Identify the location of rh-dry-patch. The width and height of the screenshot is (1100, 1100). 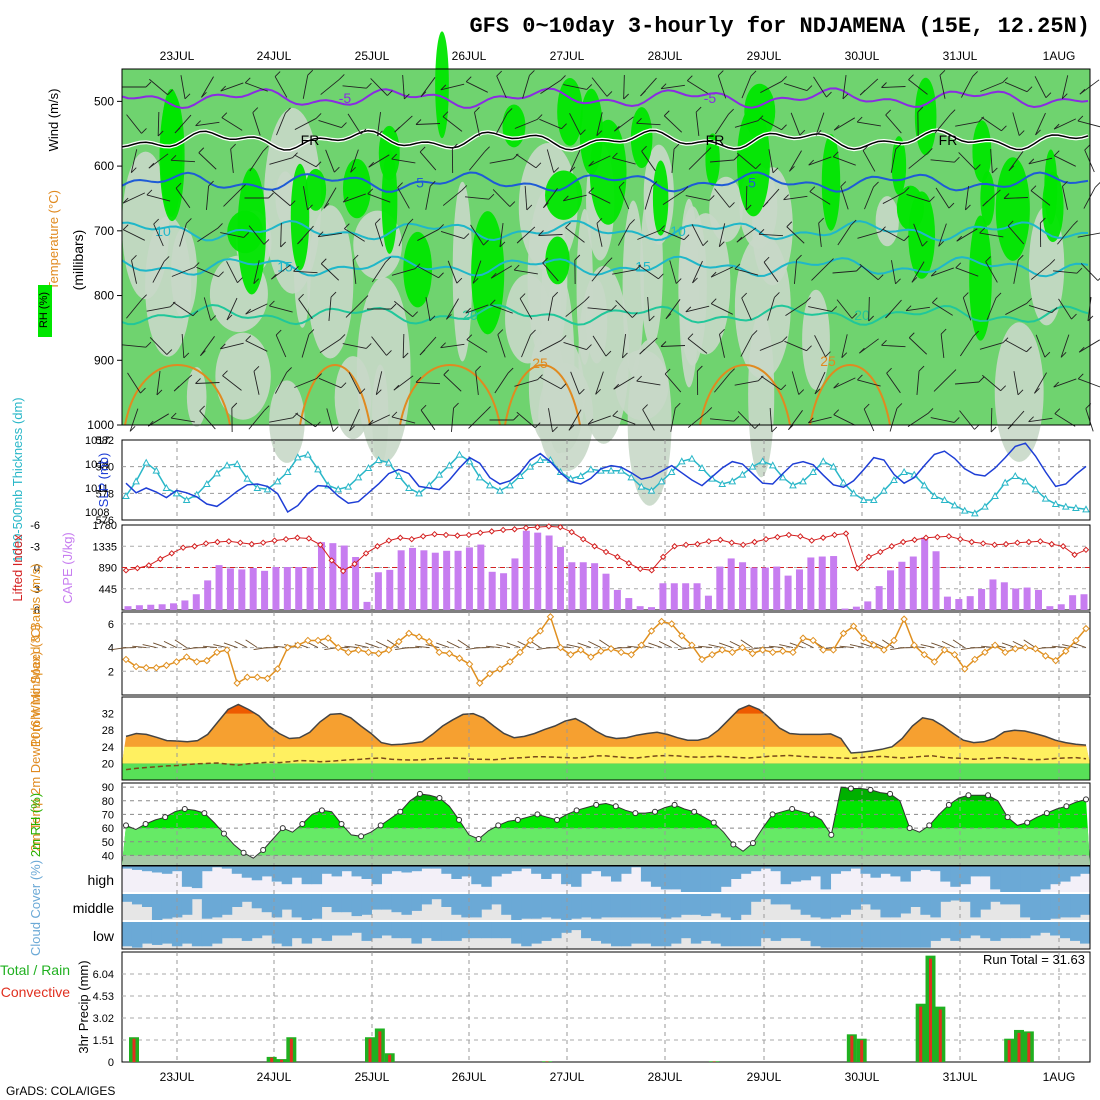
(604, 354).